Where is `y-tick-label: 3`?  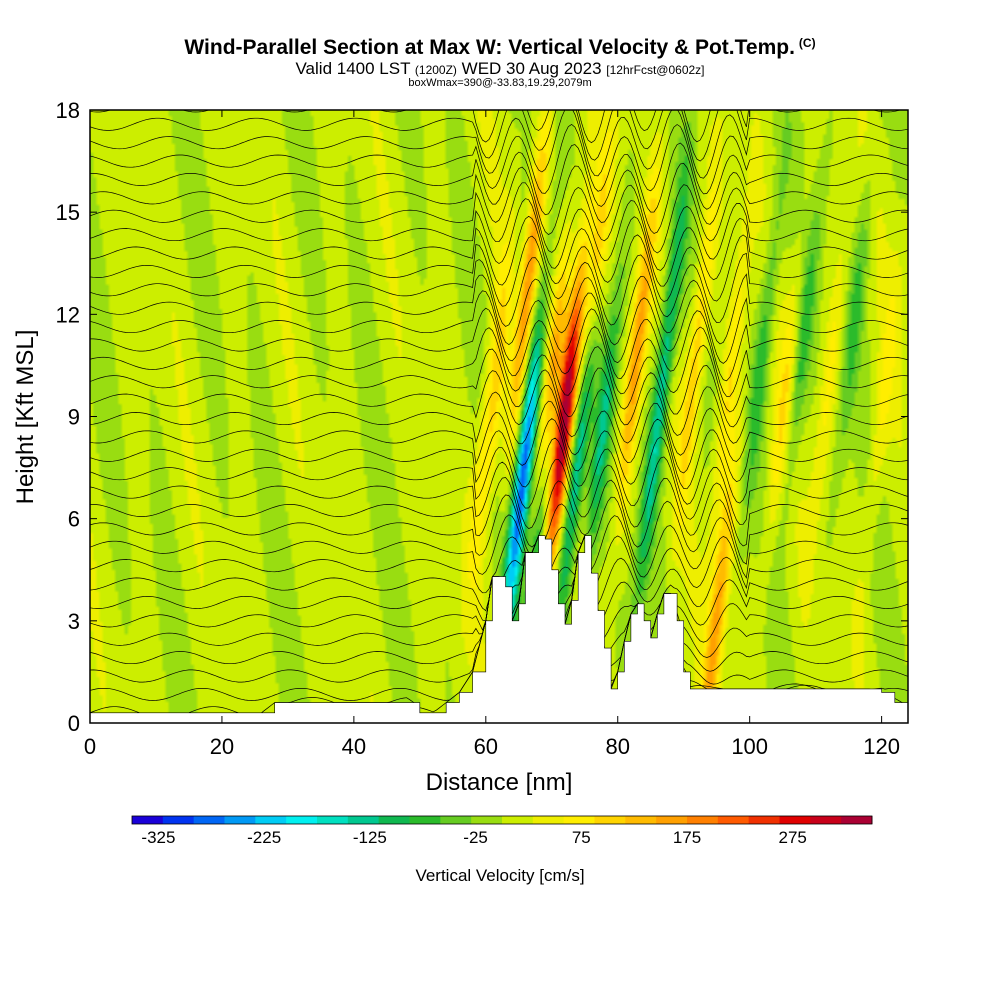 y-tick-label: 3 is located at coordinates (74, 621).